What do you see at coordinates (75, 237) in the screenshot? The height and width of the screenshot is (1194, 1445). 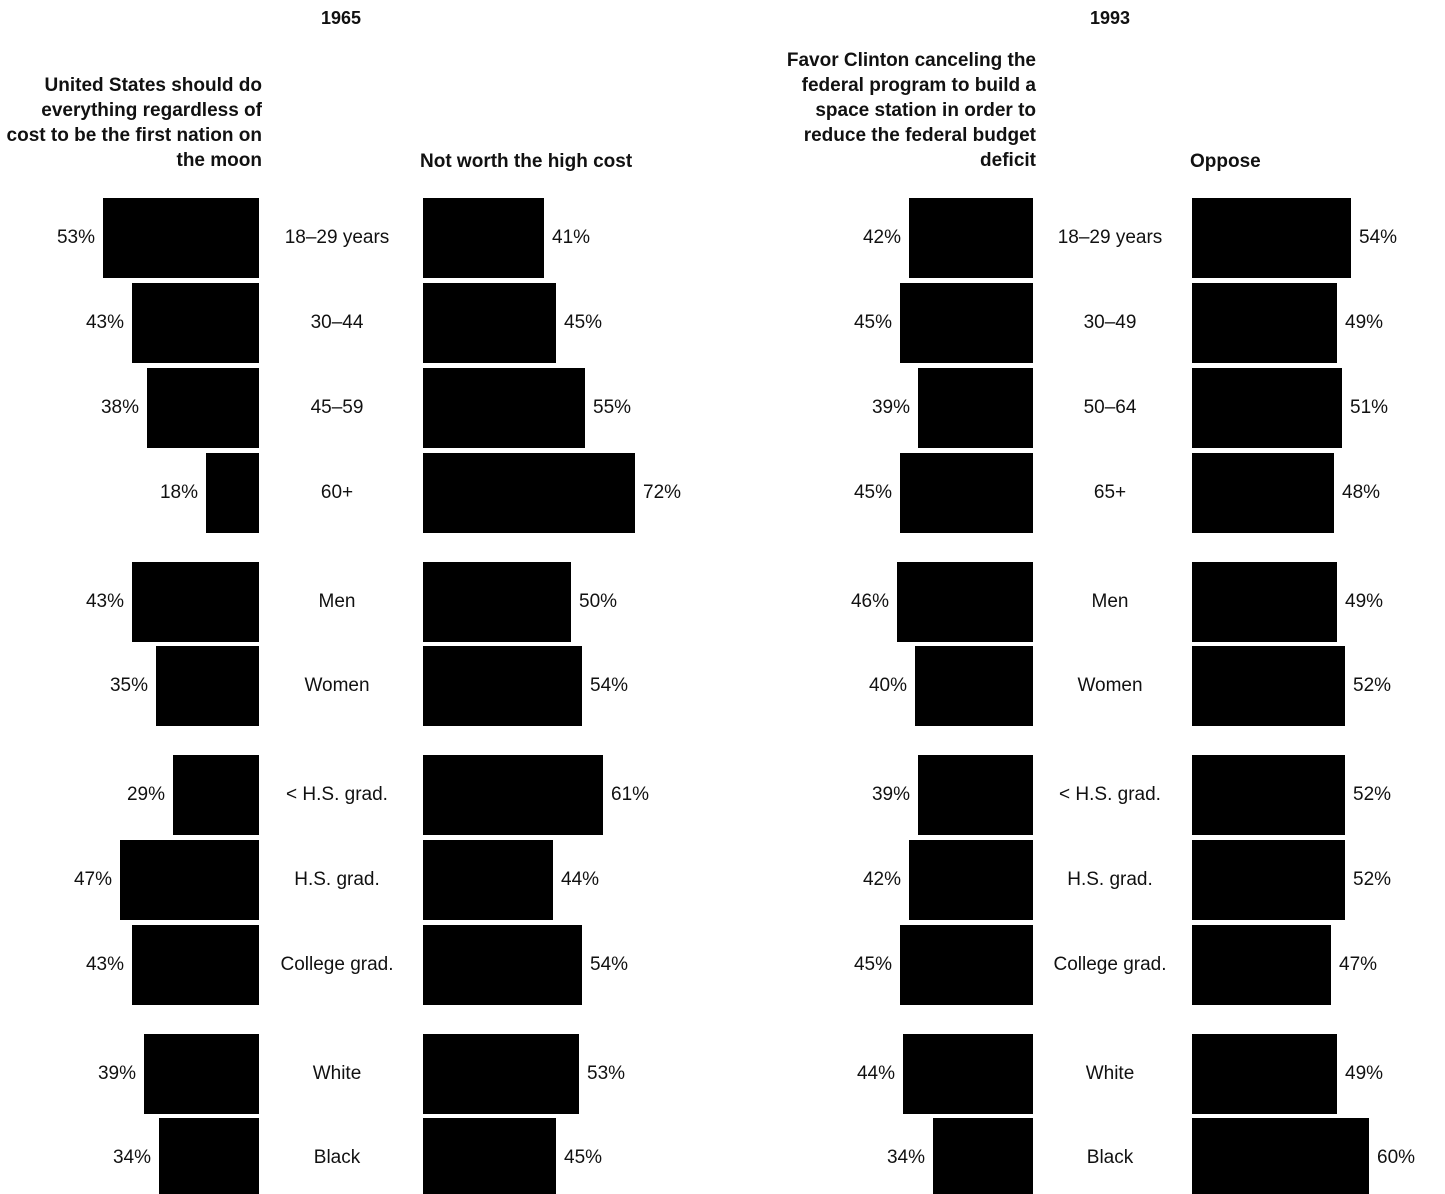 I see `left-bar-value-label: 53%` at bounding box center [75, 237].